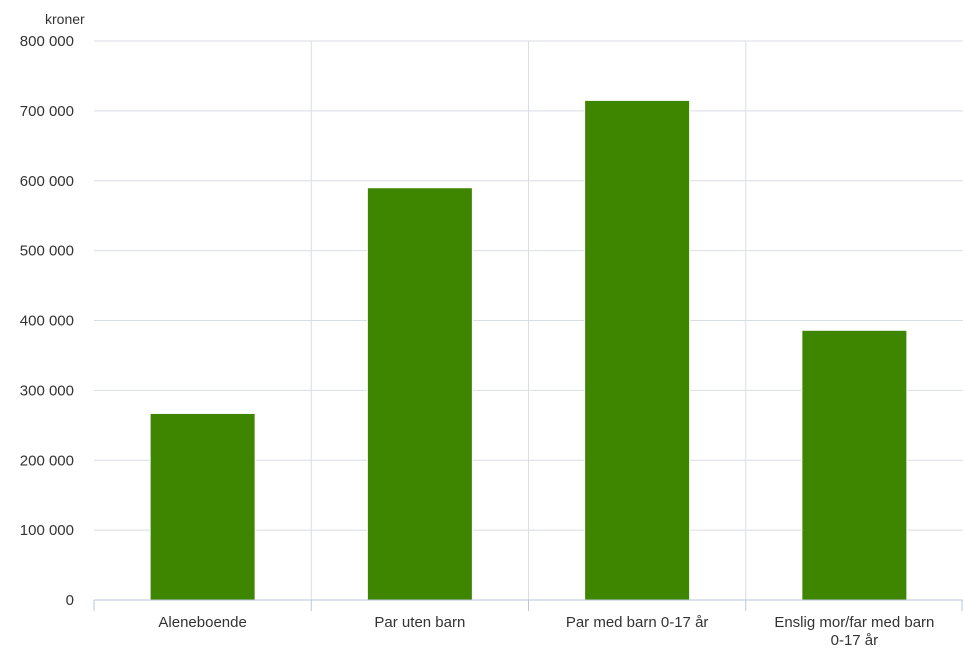  I want to click on y-tick-label: 600 000, so click(47, 181).